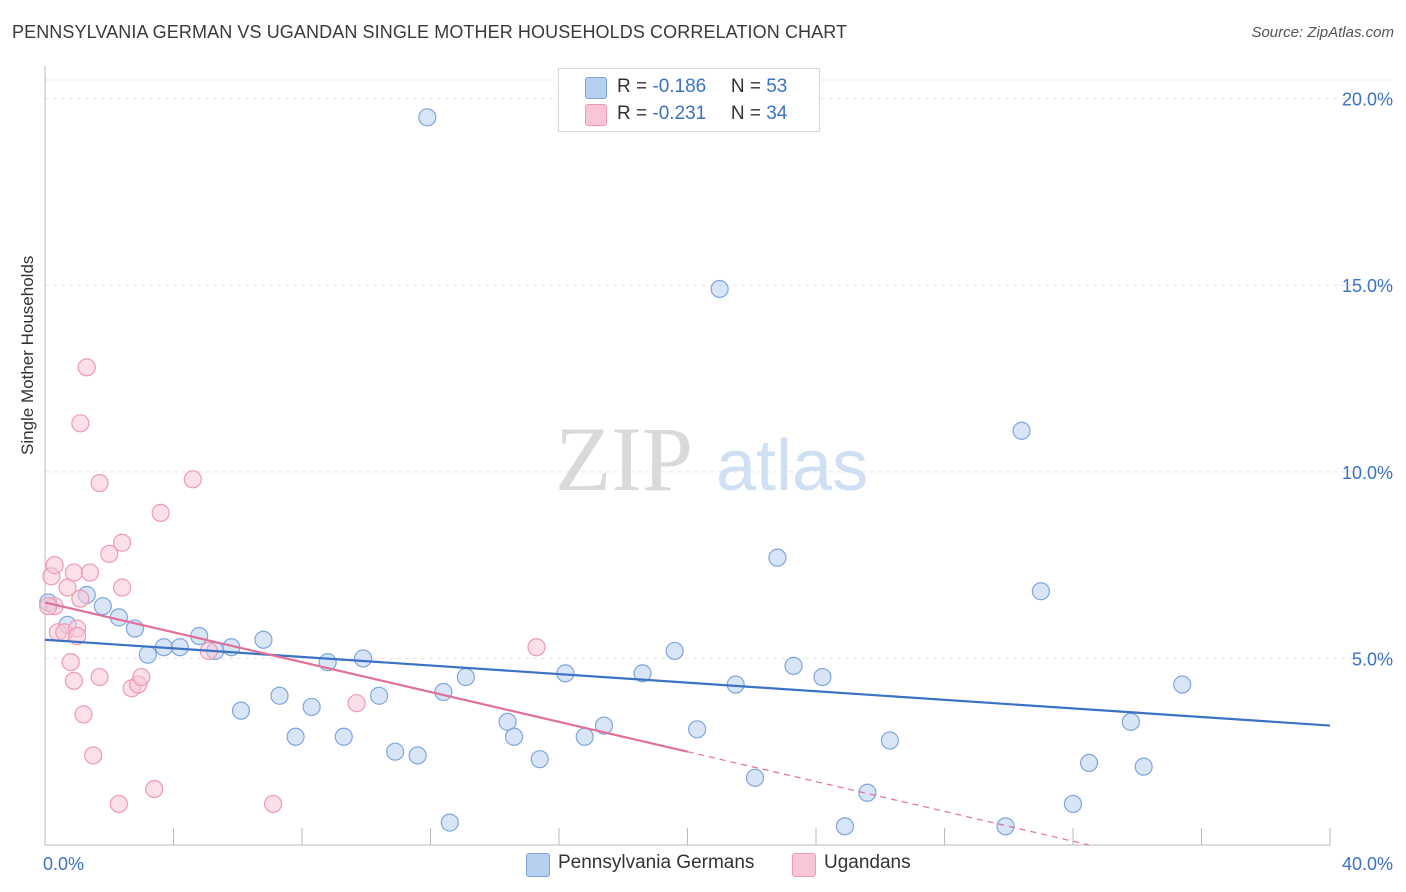 The height and width of the screenshot is (892, 1406). I want to click on watermark-zip: ZIP, so click(624, 459).